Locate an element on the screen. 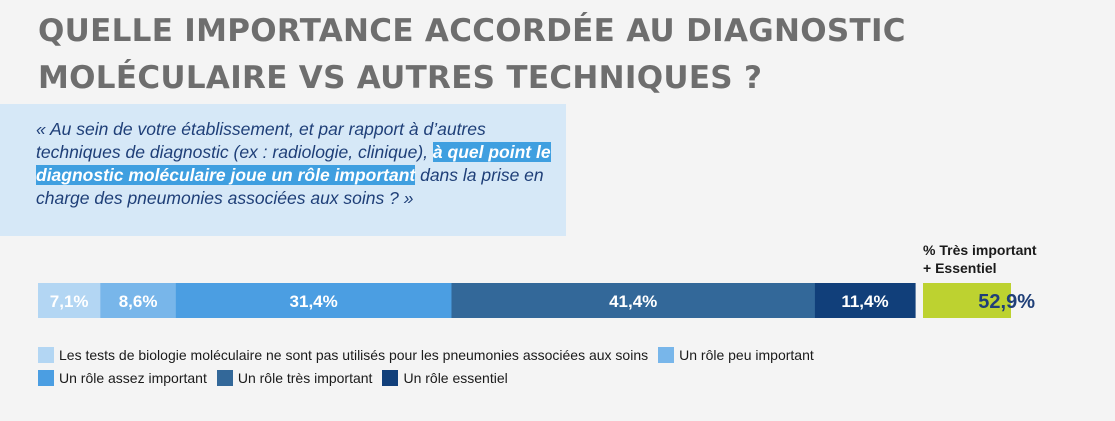 The image size is (1115, 421). legend-item-low-importance: Un rôle peu important is located at coordinates (736, 354).